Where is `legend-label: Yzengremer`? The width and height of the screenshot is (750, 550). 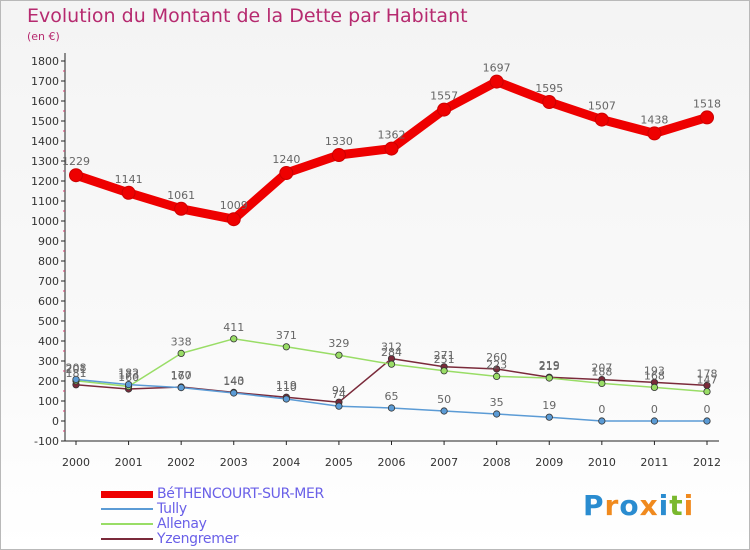
legend-label: Yzengremer is located at coordinates (198, 539).